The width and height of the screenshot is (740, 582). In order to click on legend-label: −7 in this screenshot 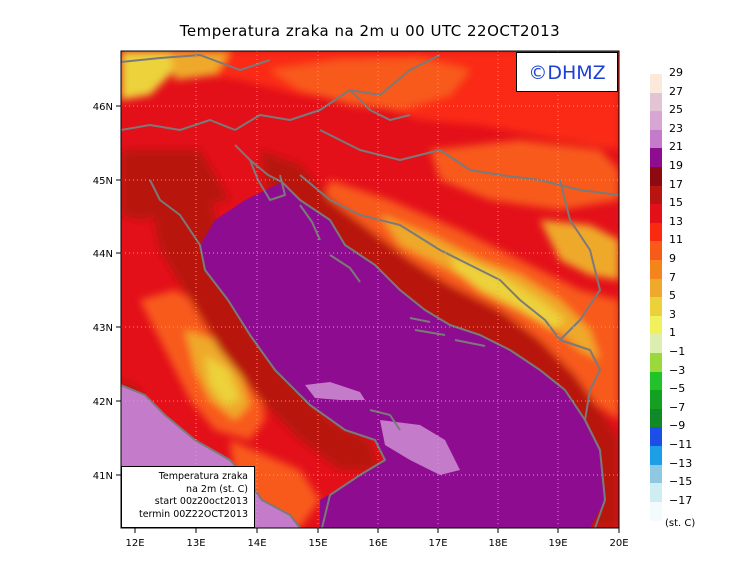, I will do `click(677, 407)`.